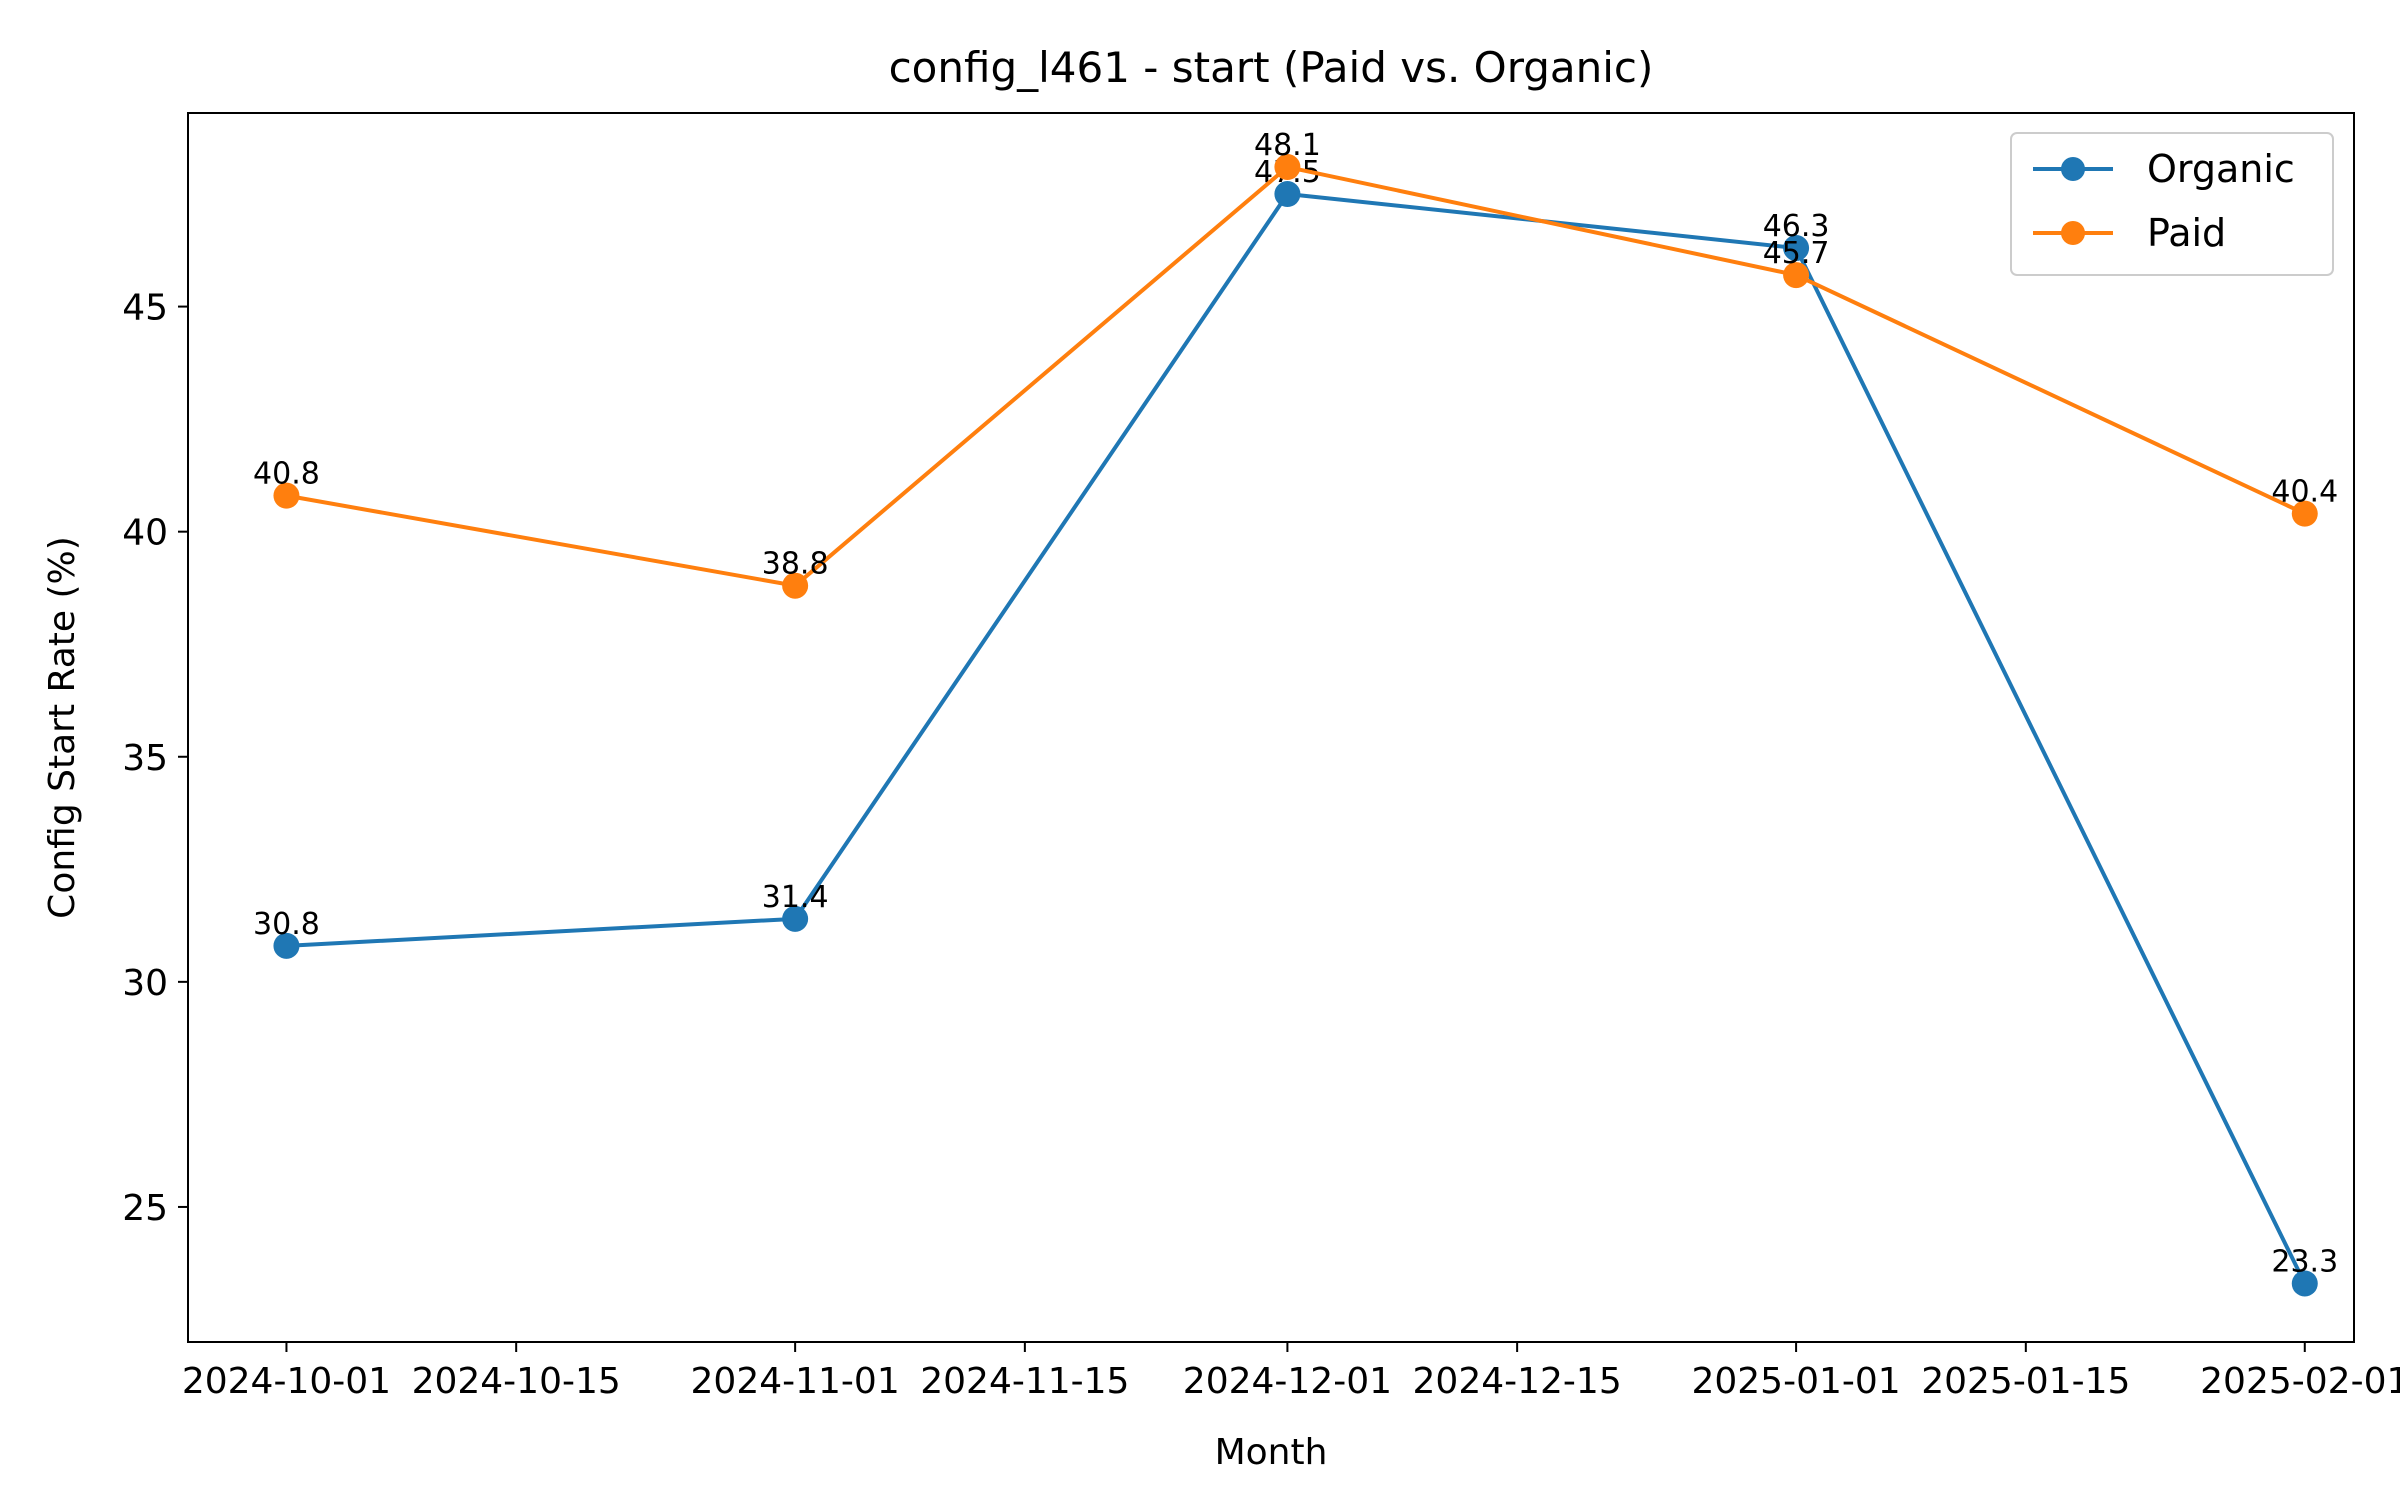 The image size is (2400, 1504). Describe the element at coordinates (2172, 204) in the screenshot. I see `legend: Organic Paid` at that location.